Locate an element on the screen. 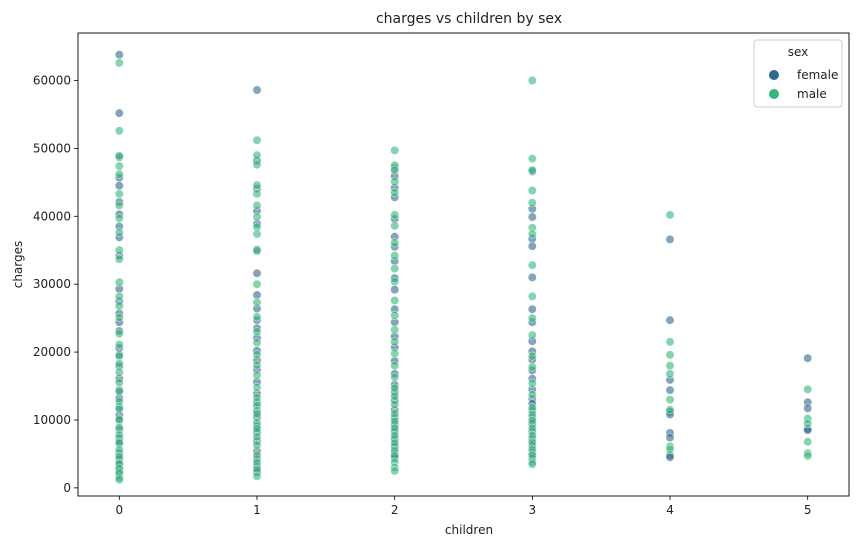  y-axis-label: charges is located at coordinates (18, 265).